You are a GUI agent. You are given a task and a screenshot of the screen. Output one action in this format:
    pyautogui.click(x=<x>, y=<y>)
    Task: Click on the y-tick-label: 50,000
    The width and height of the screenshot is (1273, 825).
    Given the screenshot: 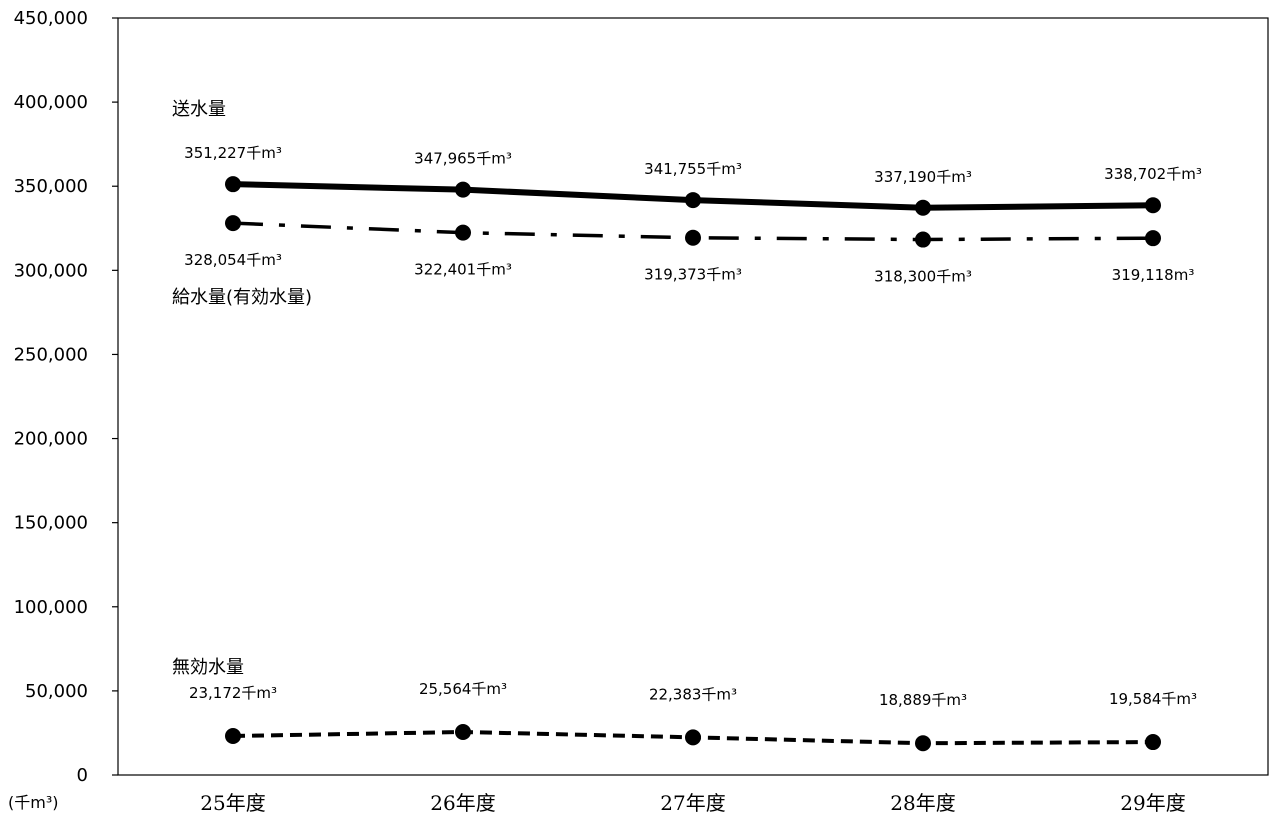 What is the action you would take?
    pyautogui.click(x=56, y=691)
    